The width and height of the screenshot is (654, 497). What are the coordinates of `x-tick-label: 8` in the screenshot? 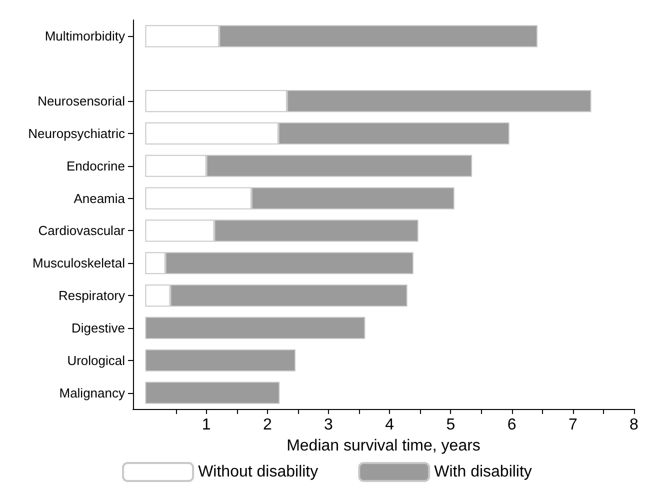 It's located at (634, 425).